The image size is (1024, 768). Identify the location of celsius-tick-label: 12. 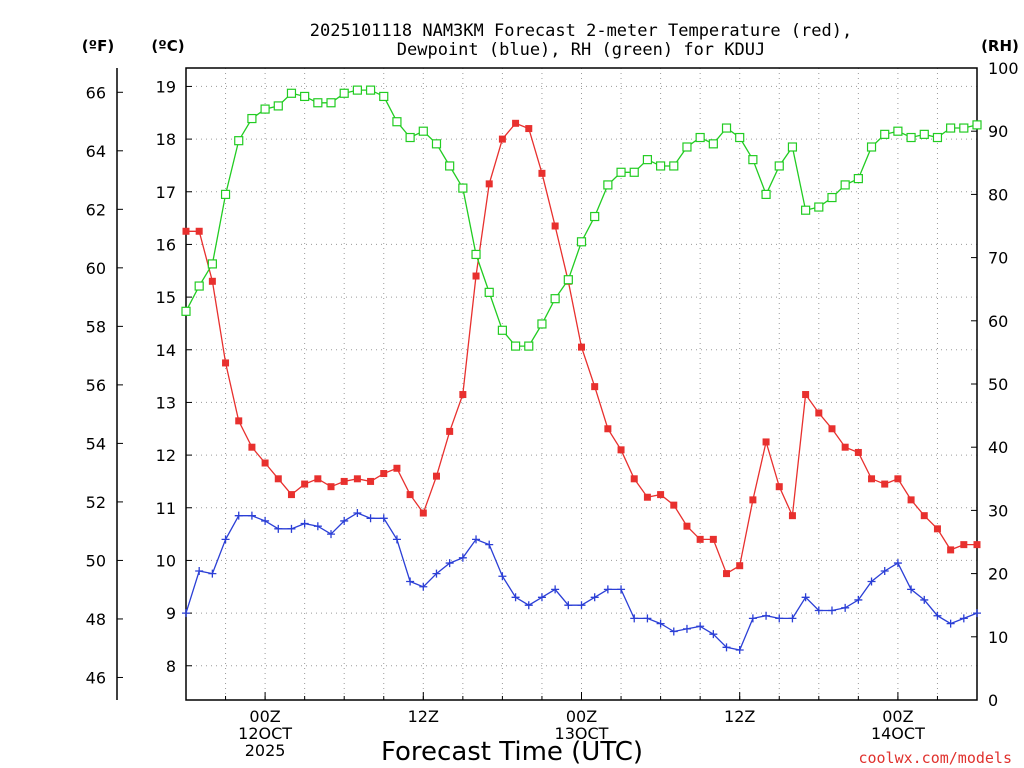
(166, 455).